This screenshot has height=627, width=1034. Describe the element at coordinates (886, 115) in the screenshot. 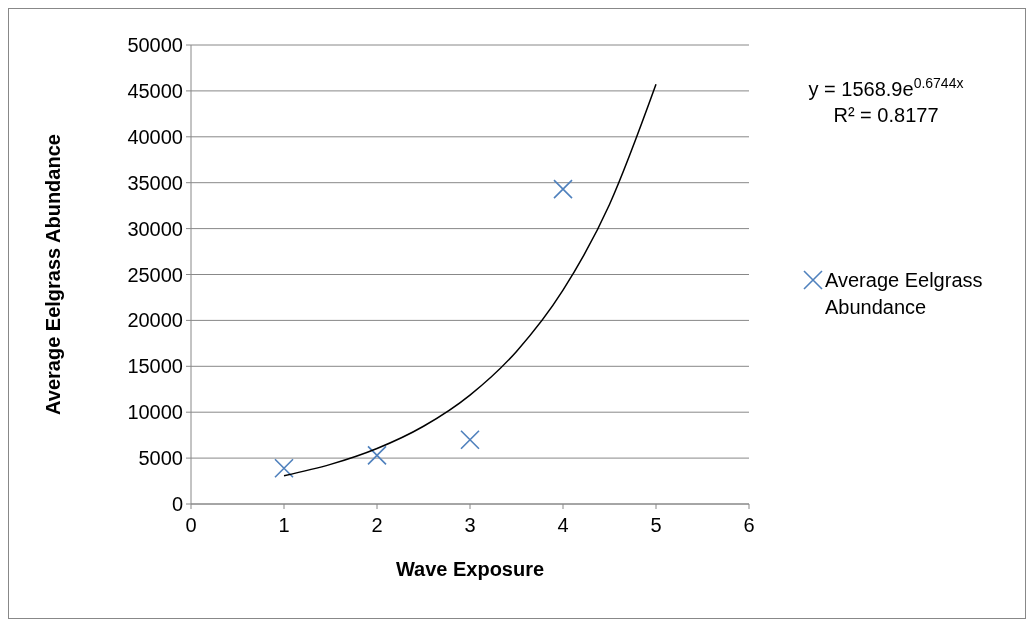

I see `text: R² = 0.8177` at that location.